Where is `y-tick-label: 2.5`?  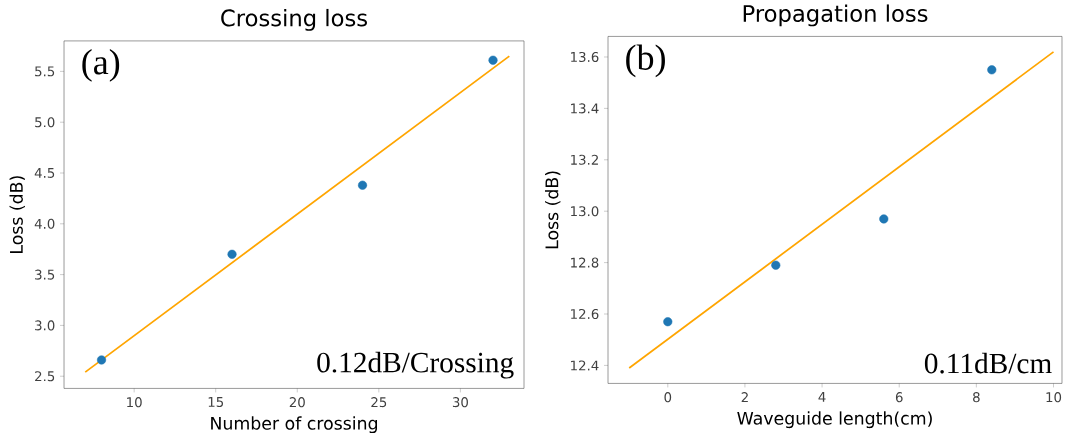 y-tick-label: 2.5 is located at coordinates (45, 376).